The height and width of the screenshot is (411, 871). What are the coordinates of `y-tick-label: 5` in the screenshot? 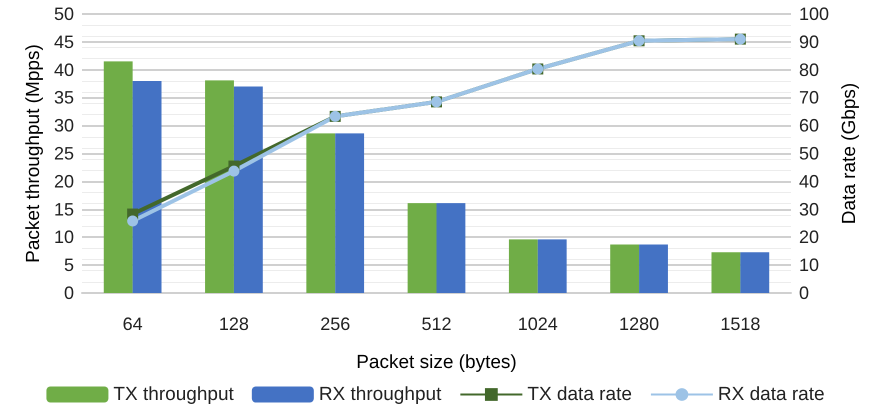 It's located at (69, 265).